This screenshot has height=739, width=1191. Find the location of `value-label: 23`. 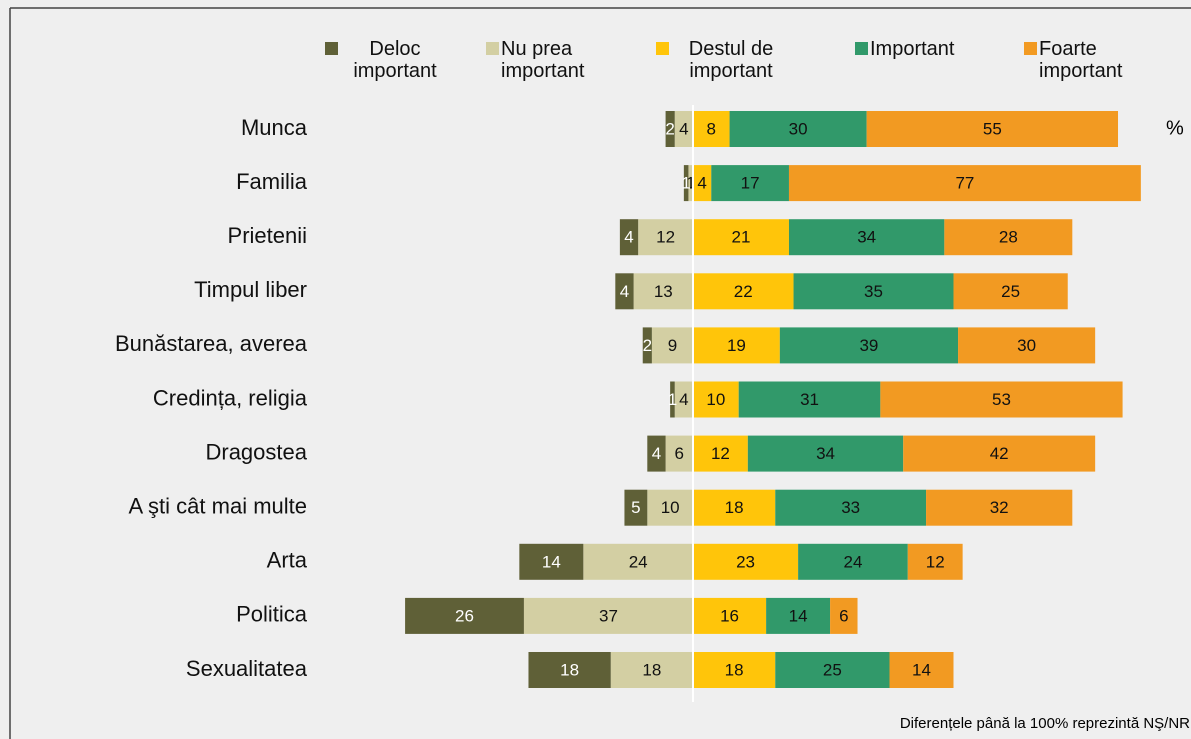

value-label: 23 is located at coordinates (745, 561).